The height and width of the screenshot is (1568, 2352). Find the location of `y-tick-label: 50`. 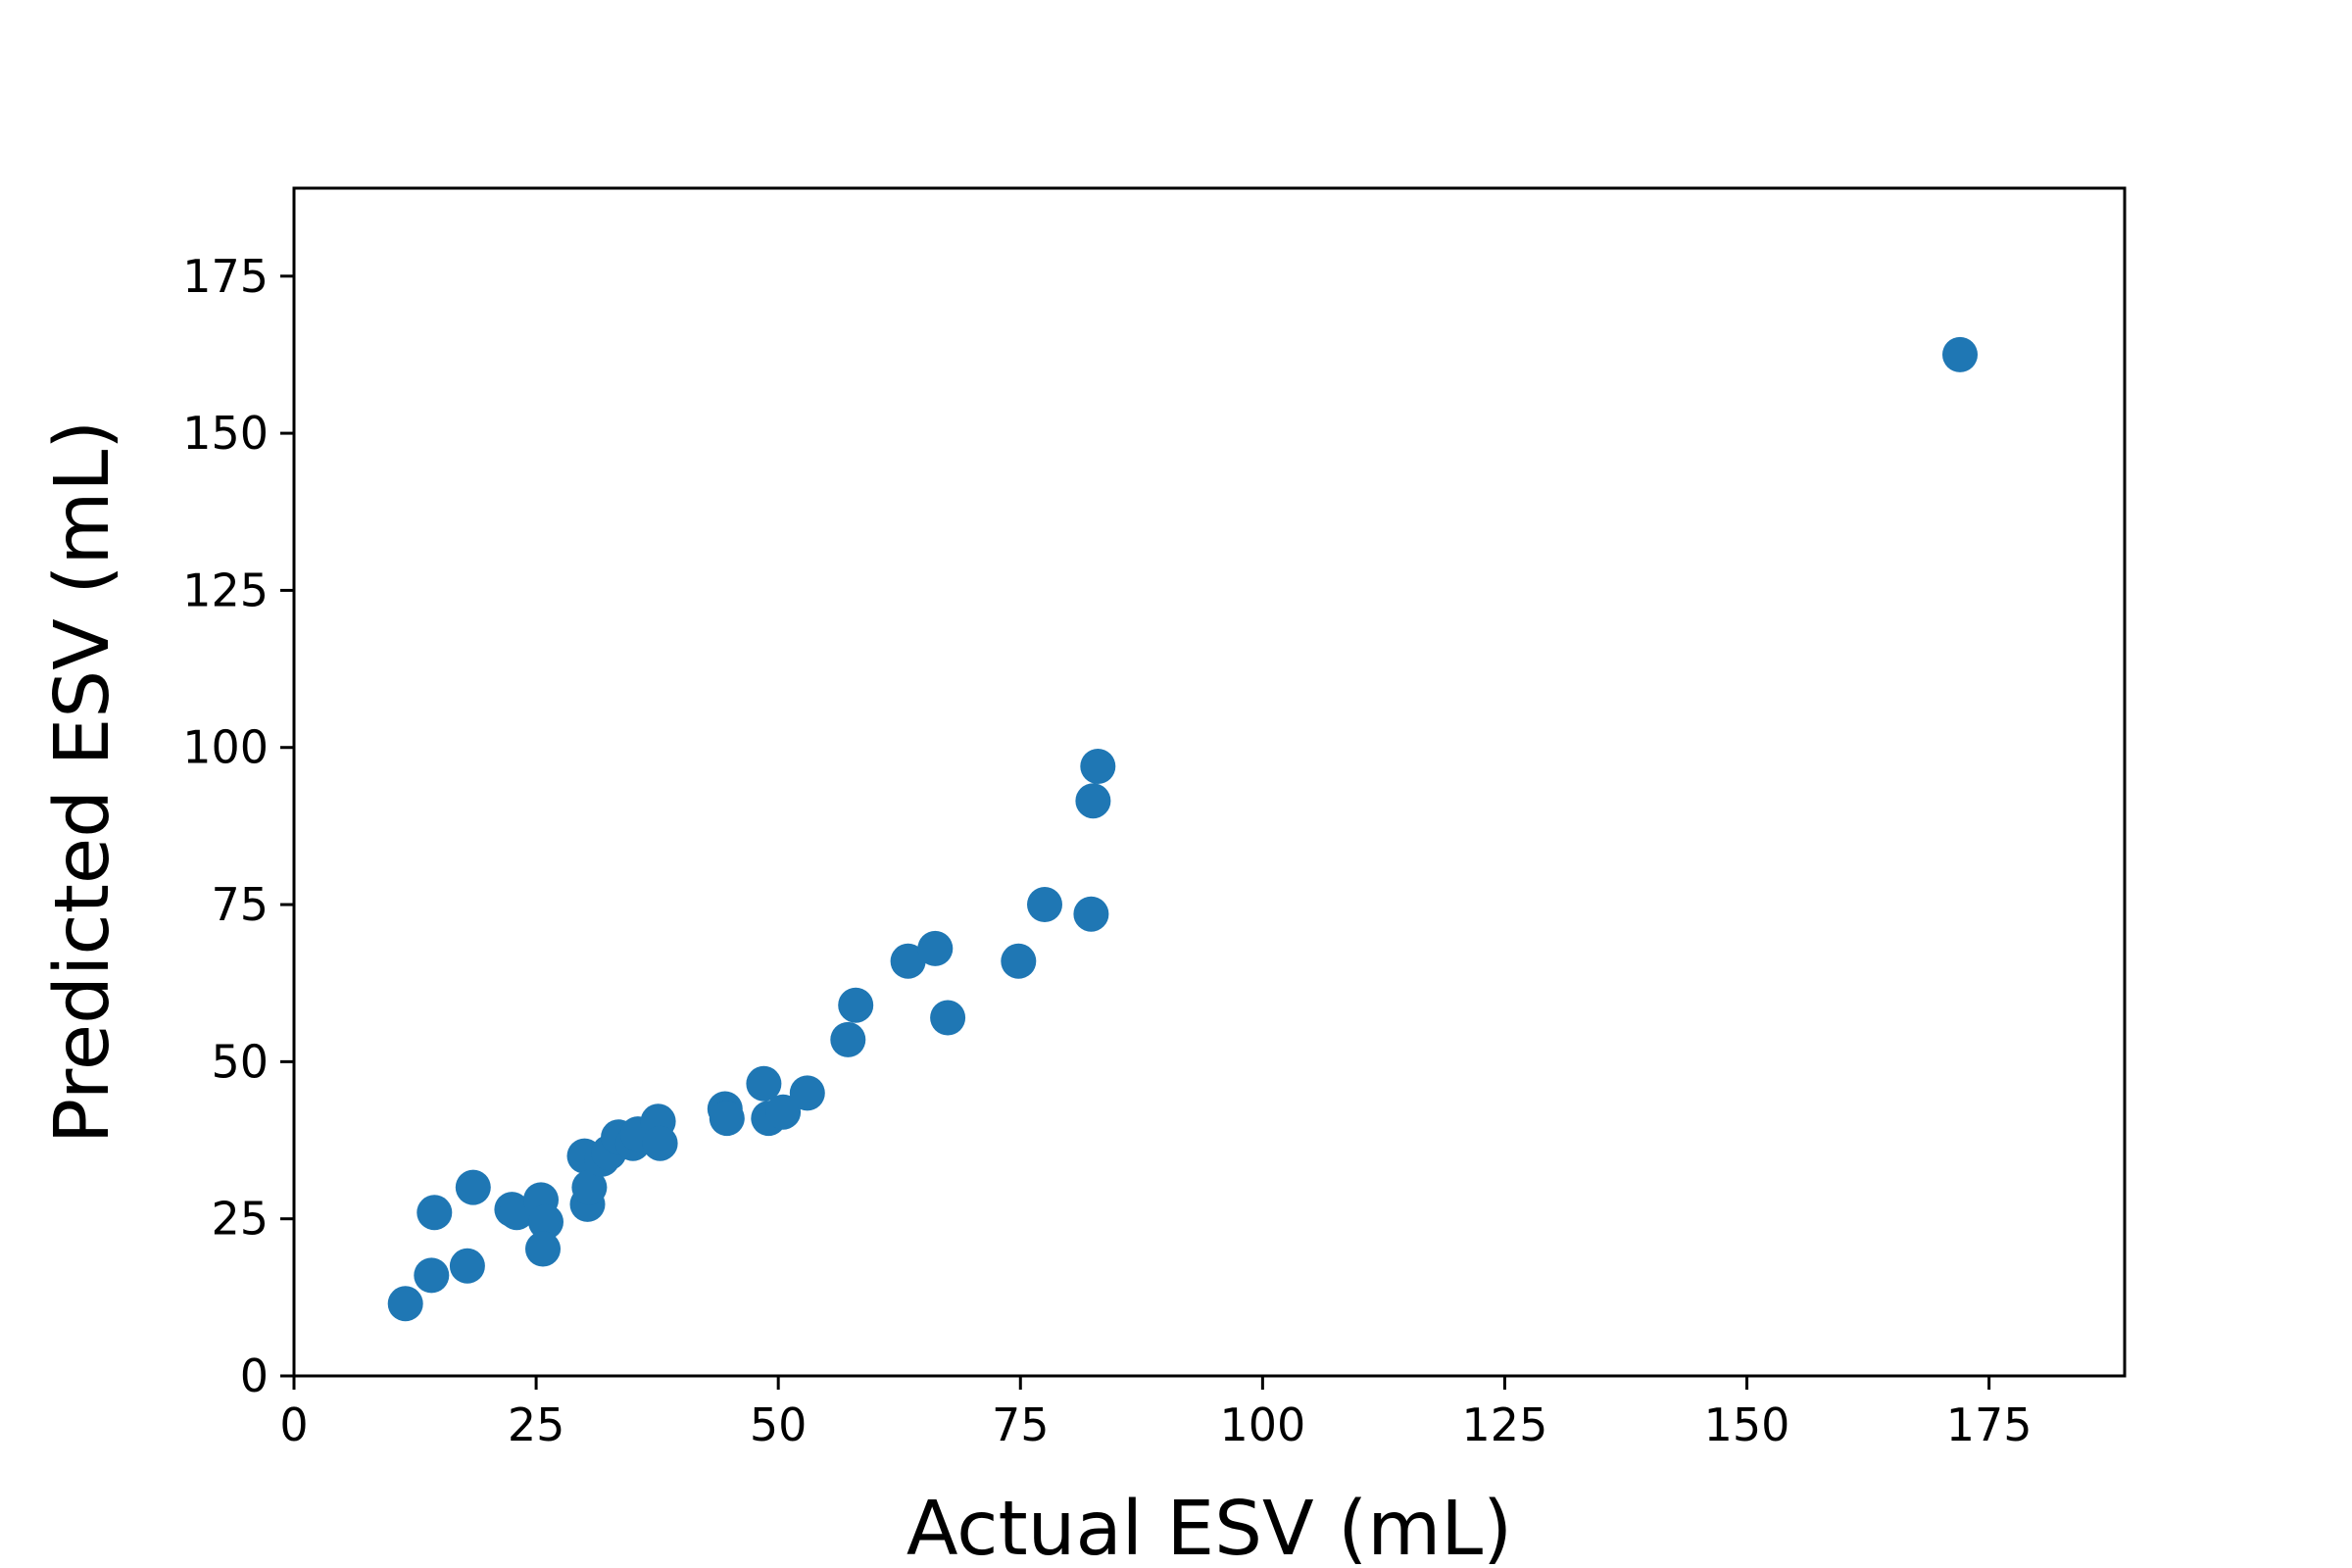

y-tick-label: 50 is located at coordinates (240, 1061).